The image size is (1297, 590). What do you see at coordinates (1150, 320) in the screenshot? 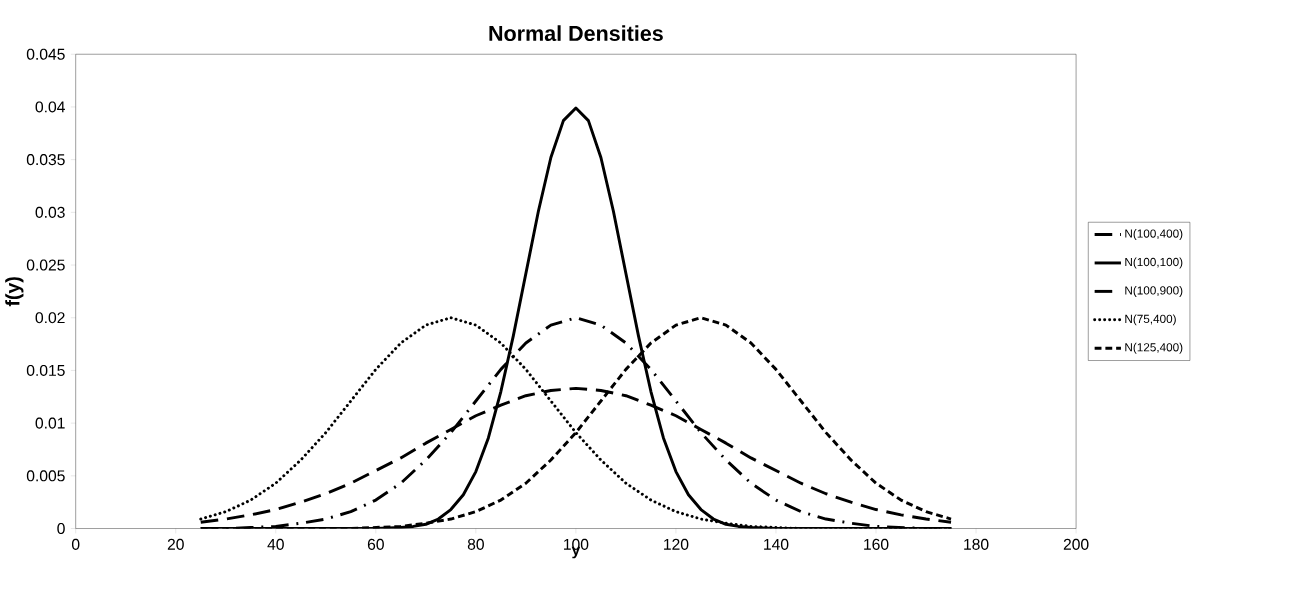
I see `legend-label: N(75,400)` at bounding box center [1150, 320].